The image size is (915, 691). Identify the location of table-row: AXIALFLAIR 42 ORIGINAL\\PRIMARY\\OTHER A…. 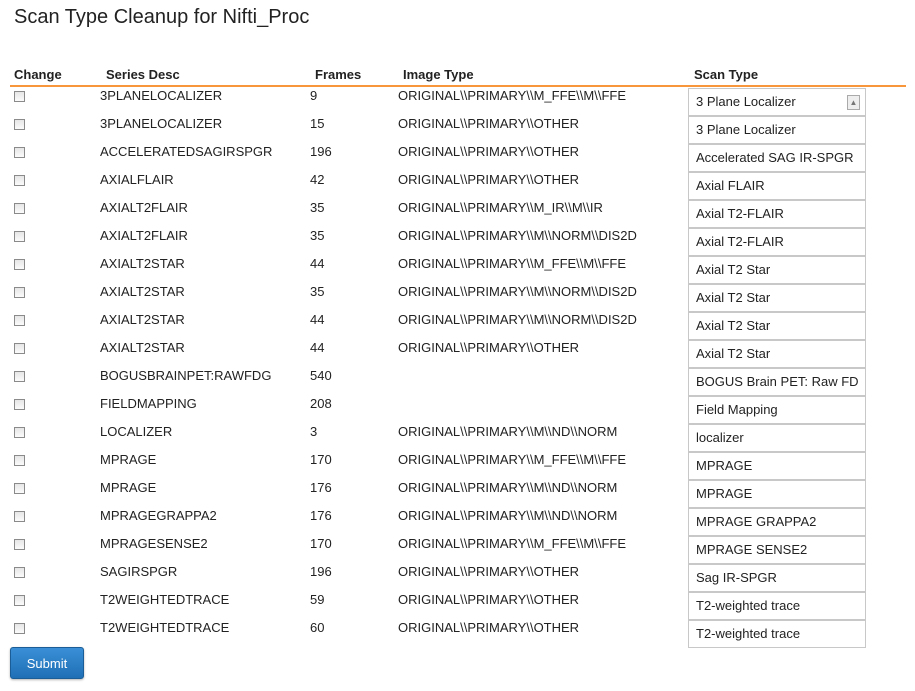
(457, 186).